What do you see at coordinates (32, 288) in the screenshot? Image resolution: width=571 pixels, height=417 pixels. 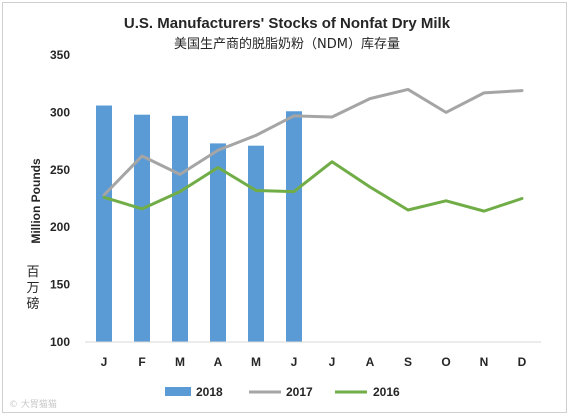 I see `y-axis-label-cn-2: 万` at bounding box center [32, 288].